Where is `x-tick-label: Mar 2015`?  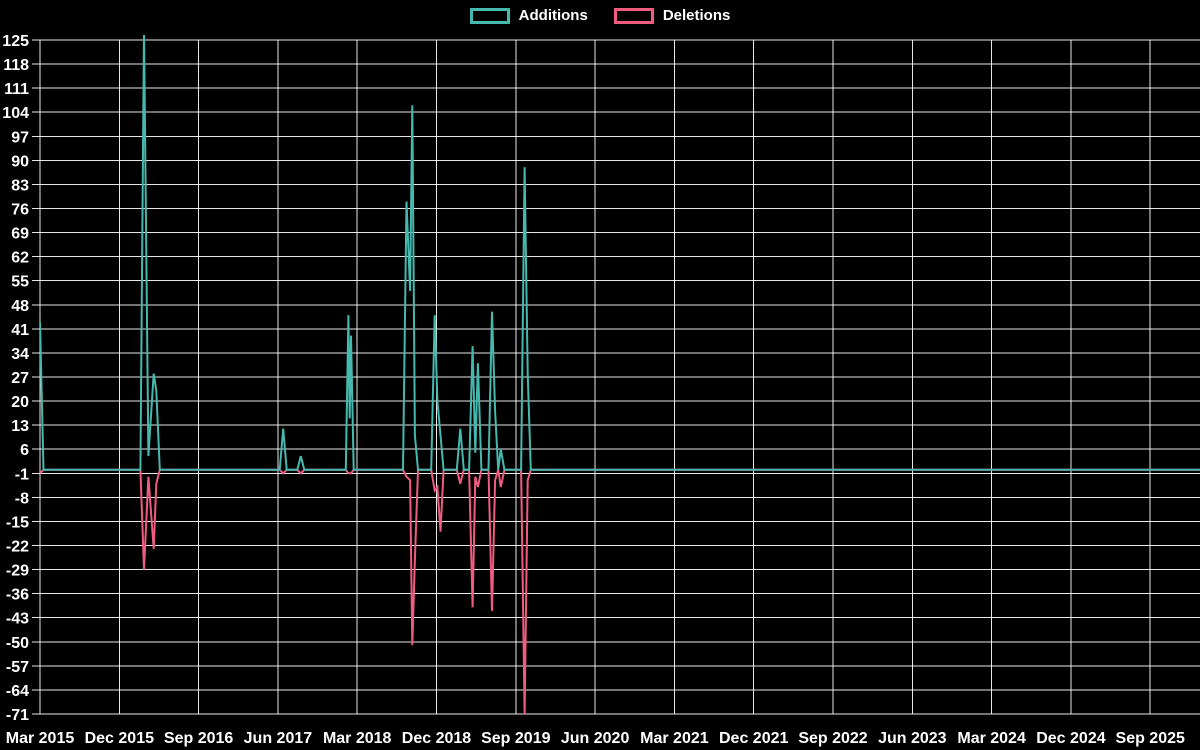 x-tick-label: Mar 2015 is located at coordinates (40, 738).